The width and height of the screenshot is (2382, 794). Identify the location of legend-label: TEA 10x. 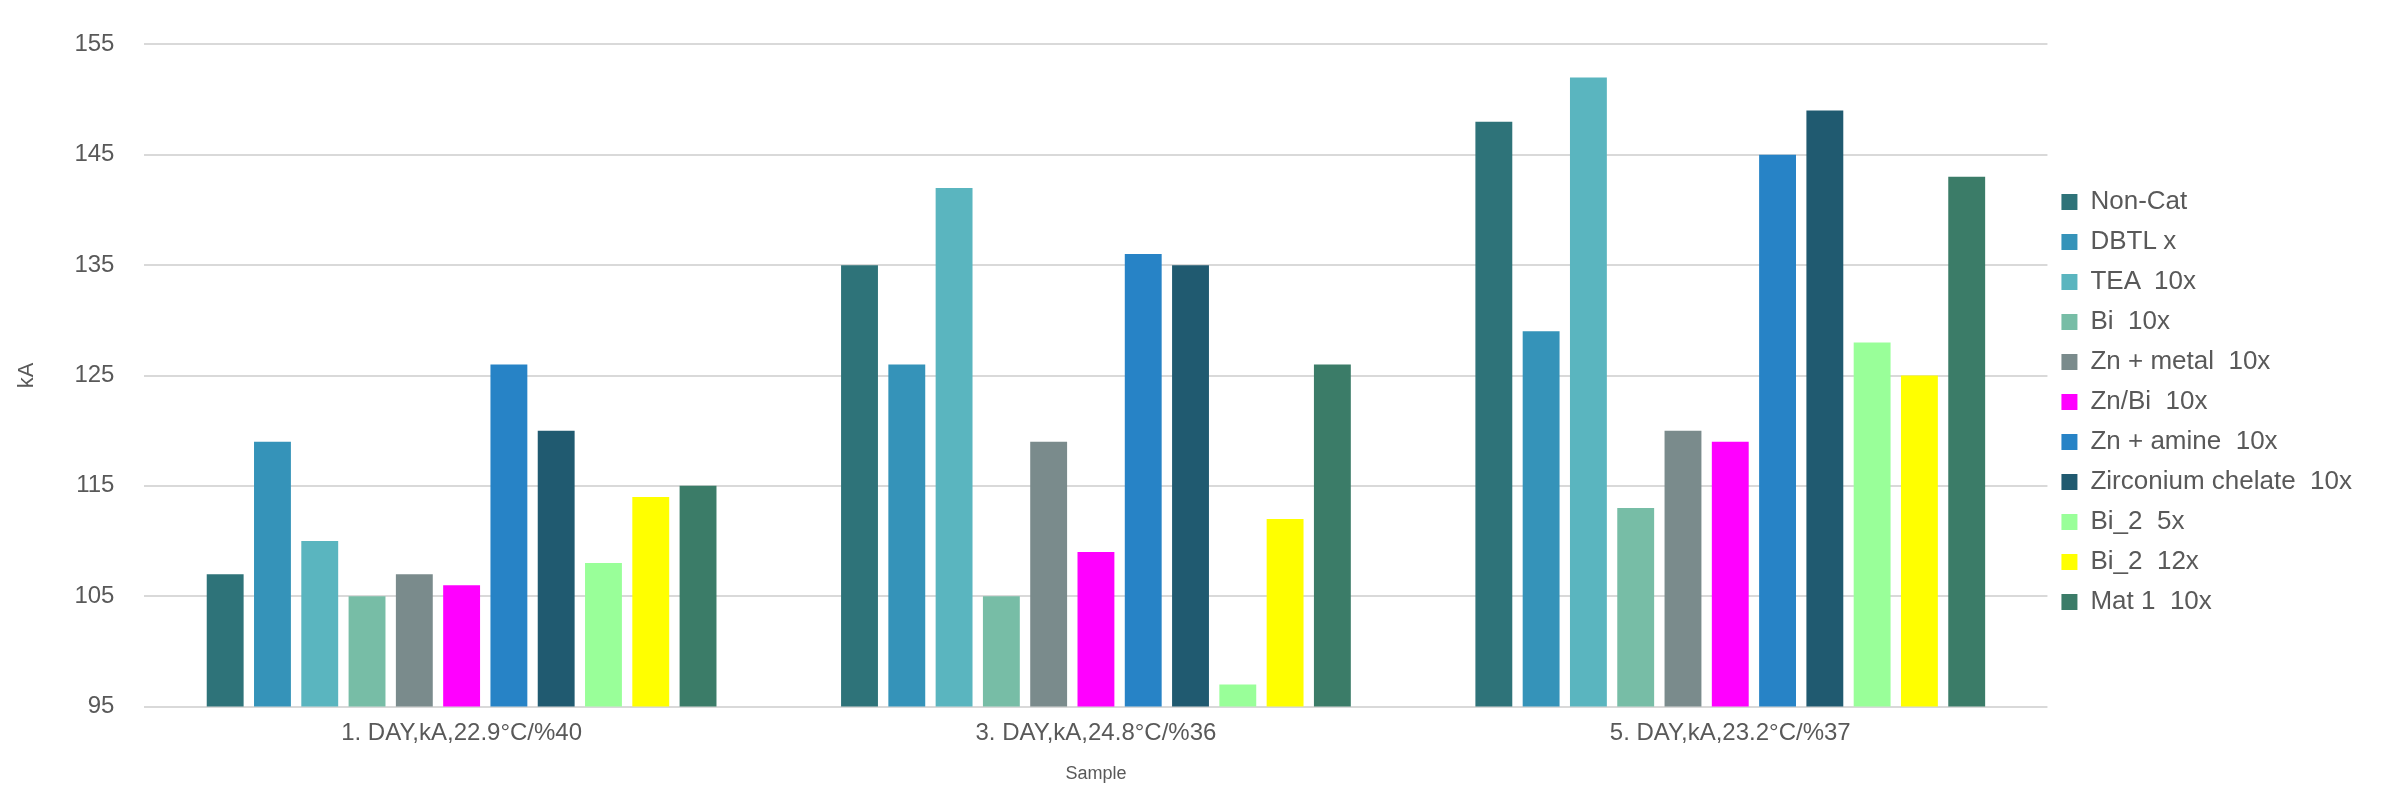
(2143, 280).